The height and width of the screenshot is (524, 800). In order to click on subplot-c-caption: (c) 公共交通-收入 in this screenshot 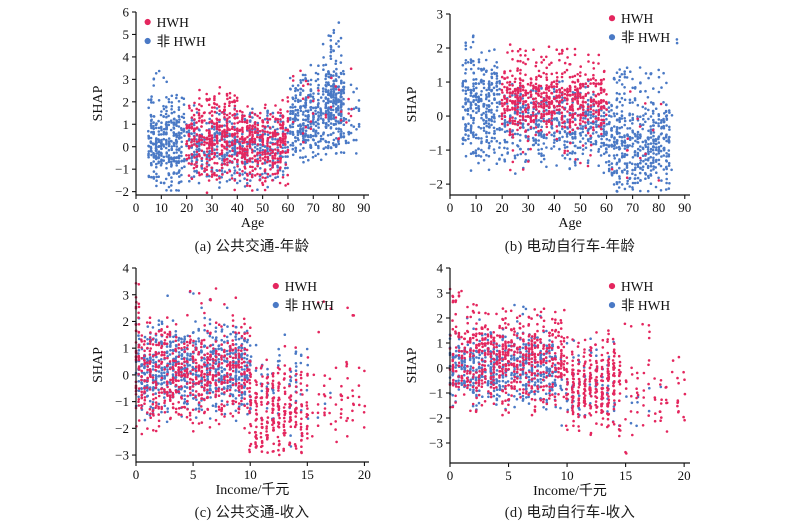, I will do `click(252, 511)`.